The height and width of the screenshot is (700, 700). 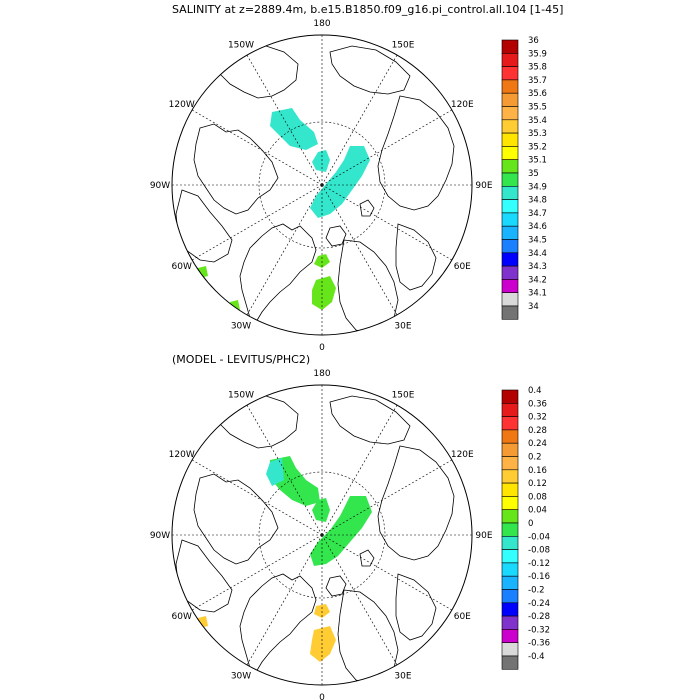 I want to click on colorbar-label: 35.8, so click(x=537, y=68).